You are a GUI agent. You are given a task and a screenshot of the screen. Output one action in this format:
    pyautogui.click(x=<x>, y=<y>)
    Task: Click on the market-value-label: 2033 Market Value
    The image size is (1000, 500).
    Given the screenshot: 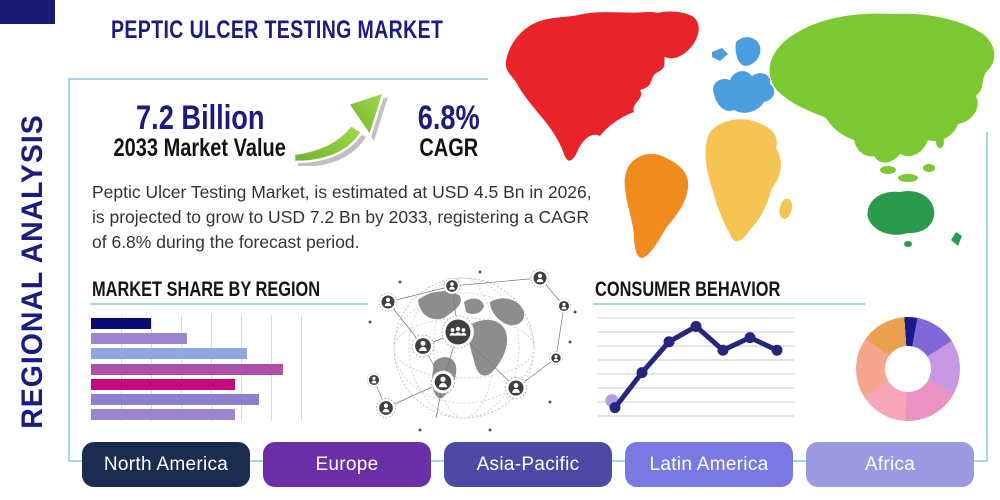 What is the action you would take?
    pyautogui.click(x=200, y=148)
    